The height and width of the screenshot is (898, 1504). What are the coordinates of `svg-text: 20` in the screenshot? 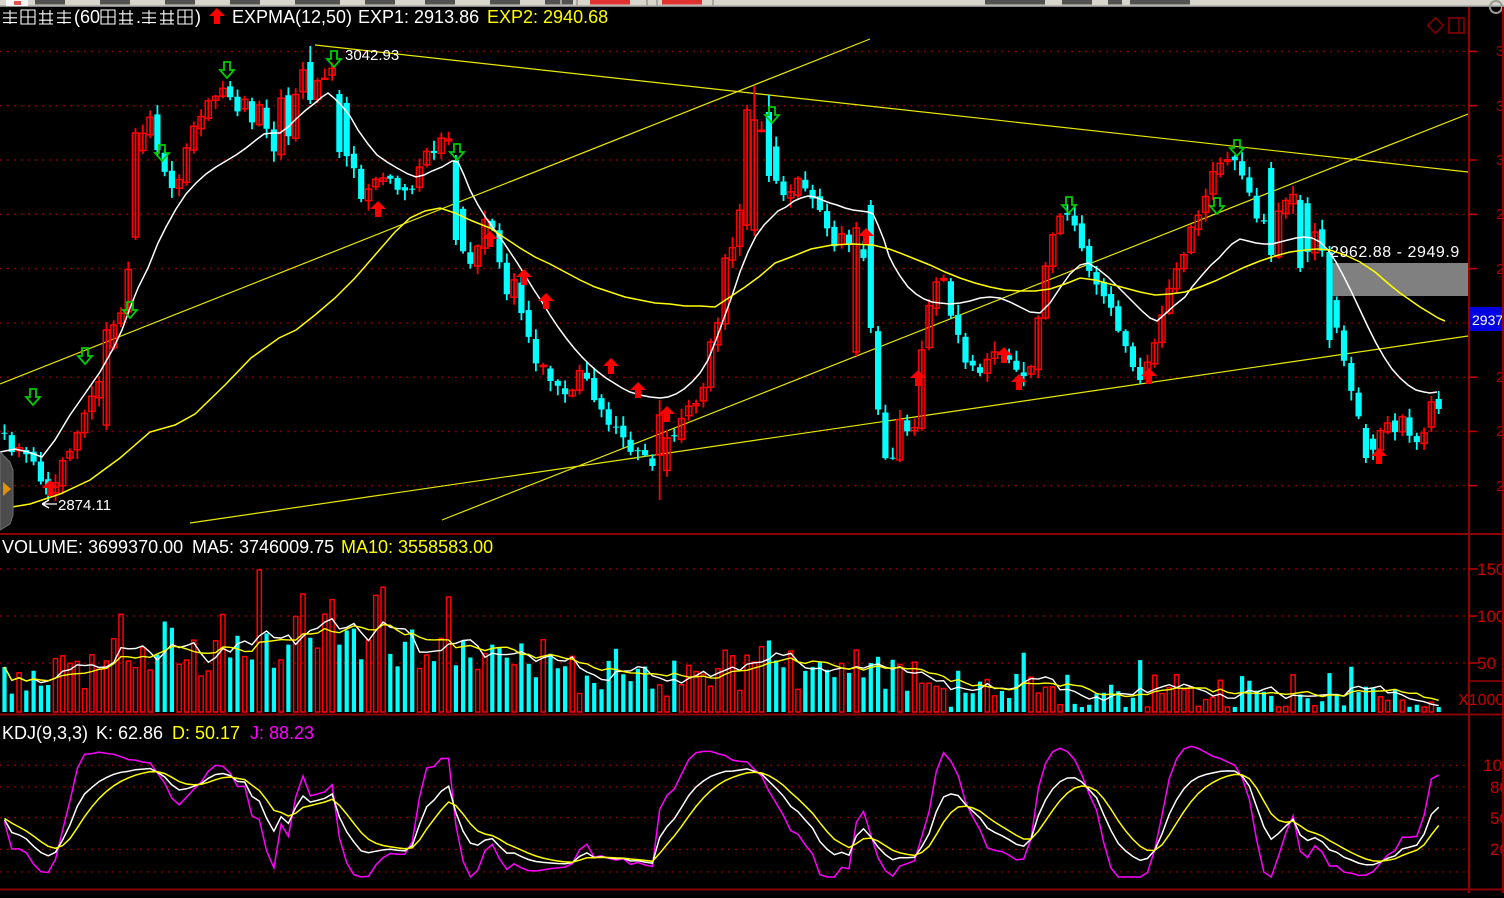 It's located at (1497, 849).